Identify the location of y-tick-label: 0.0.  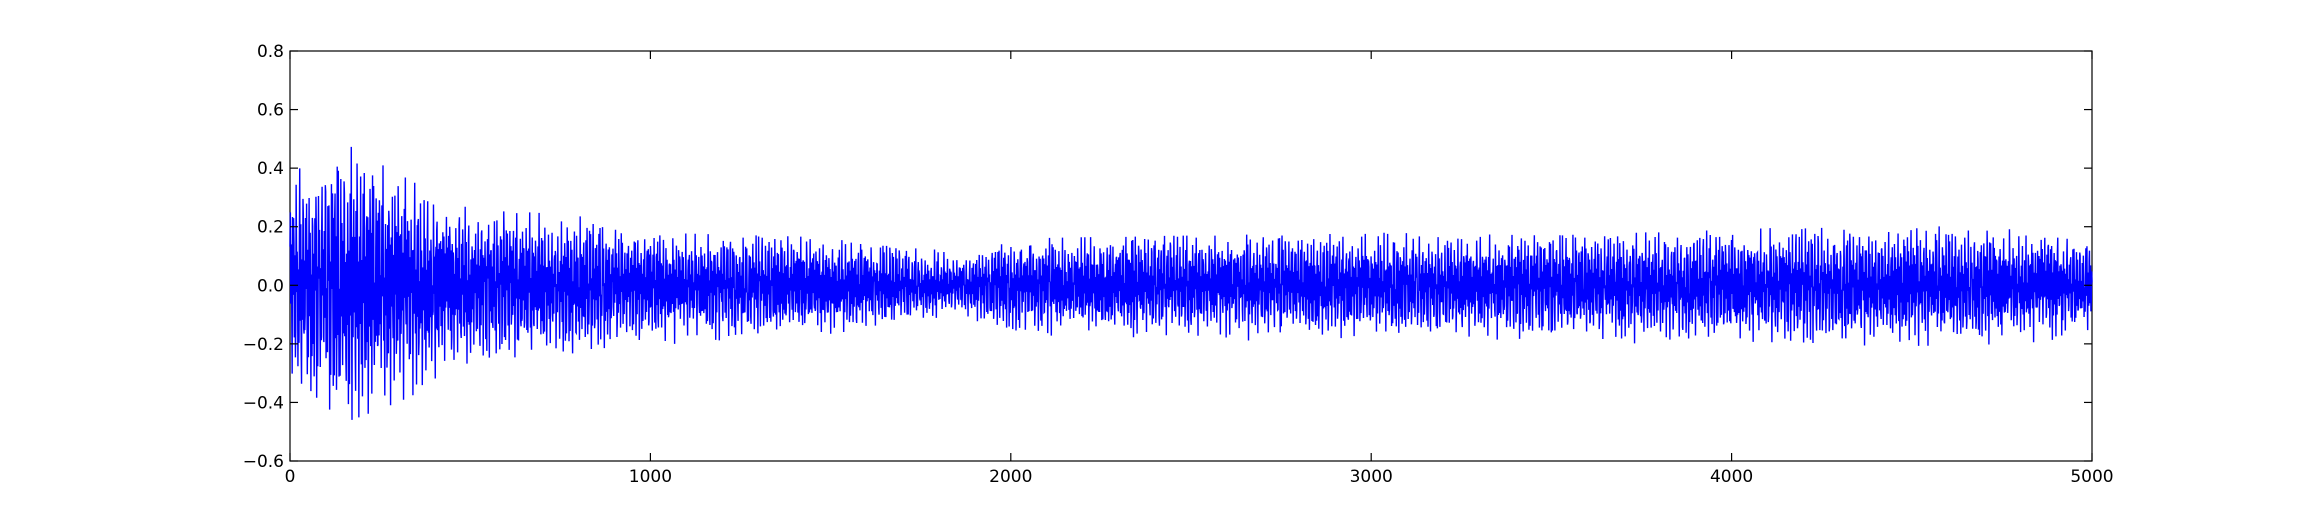
(270, 286).